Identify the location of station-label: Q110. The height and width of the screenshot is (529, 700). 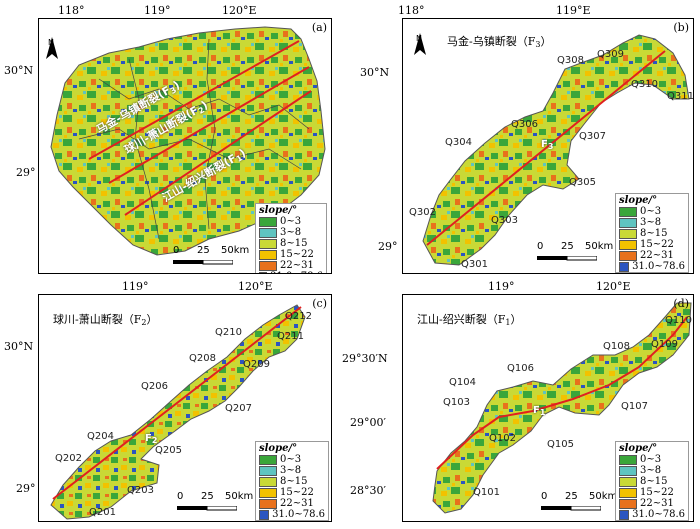
(678, 320).